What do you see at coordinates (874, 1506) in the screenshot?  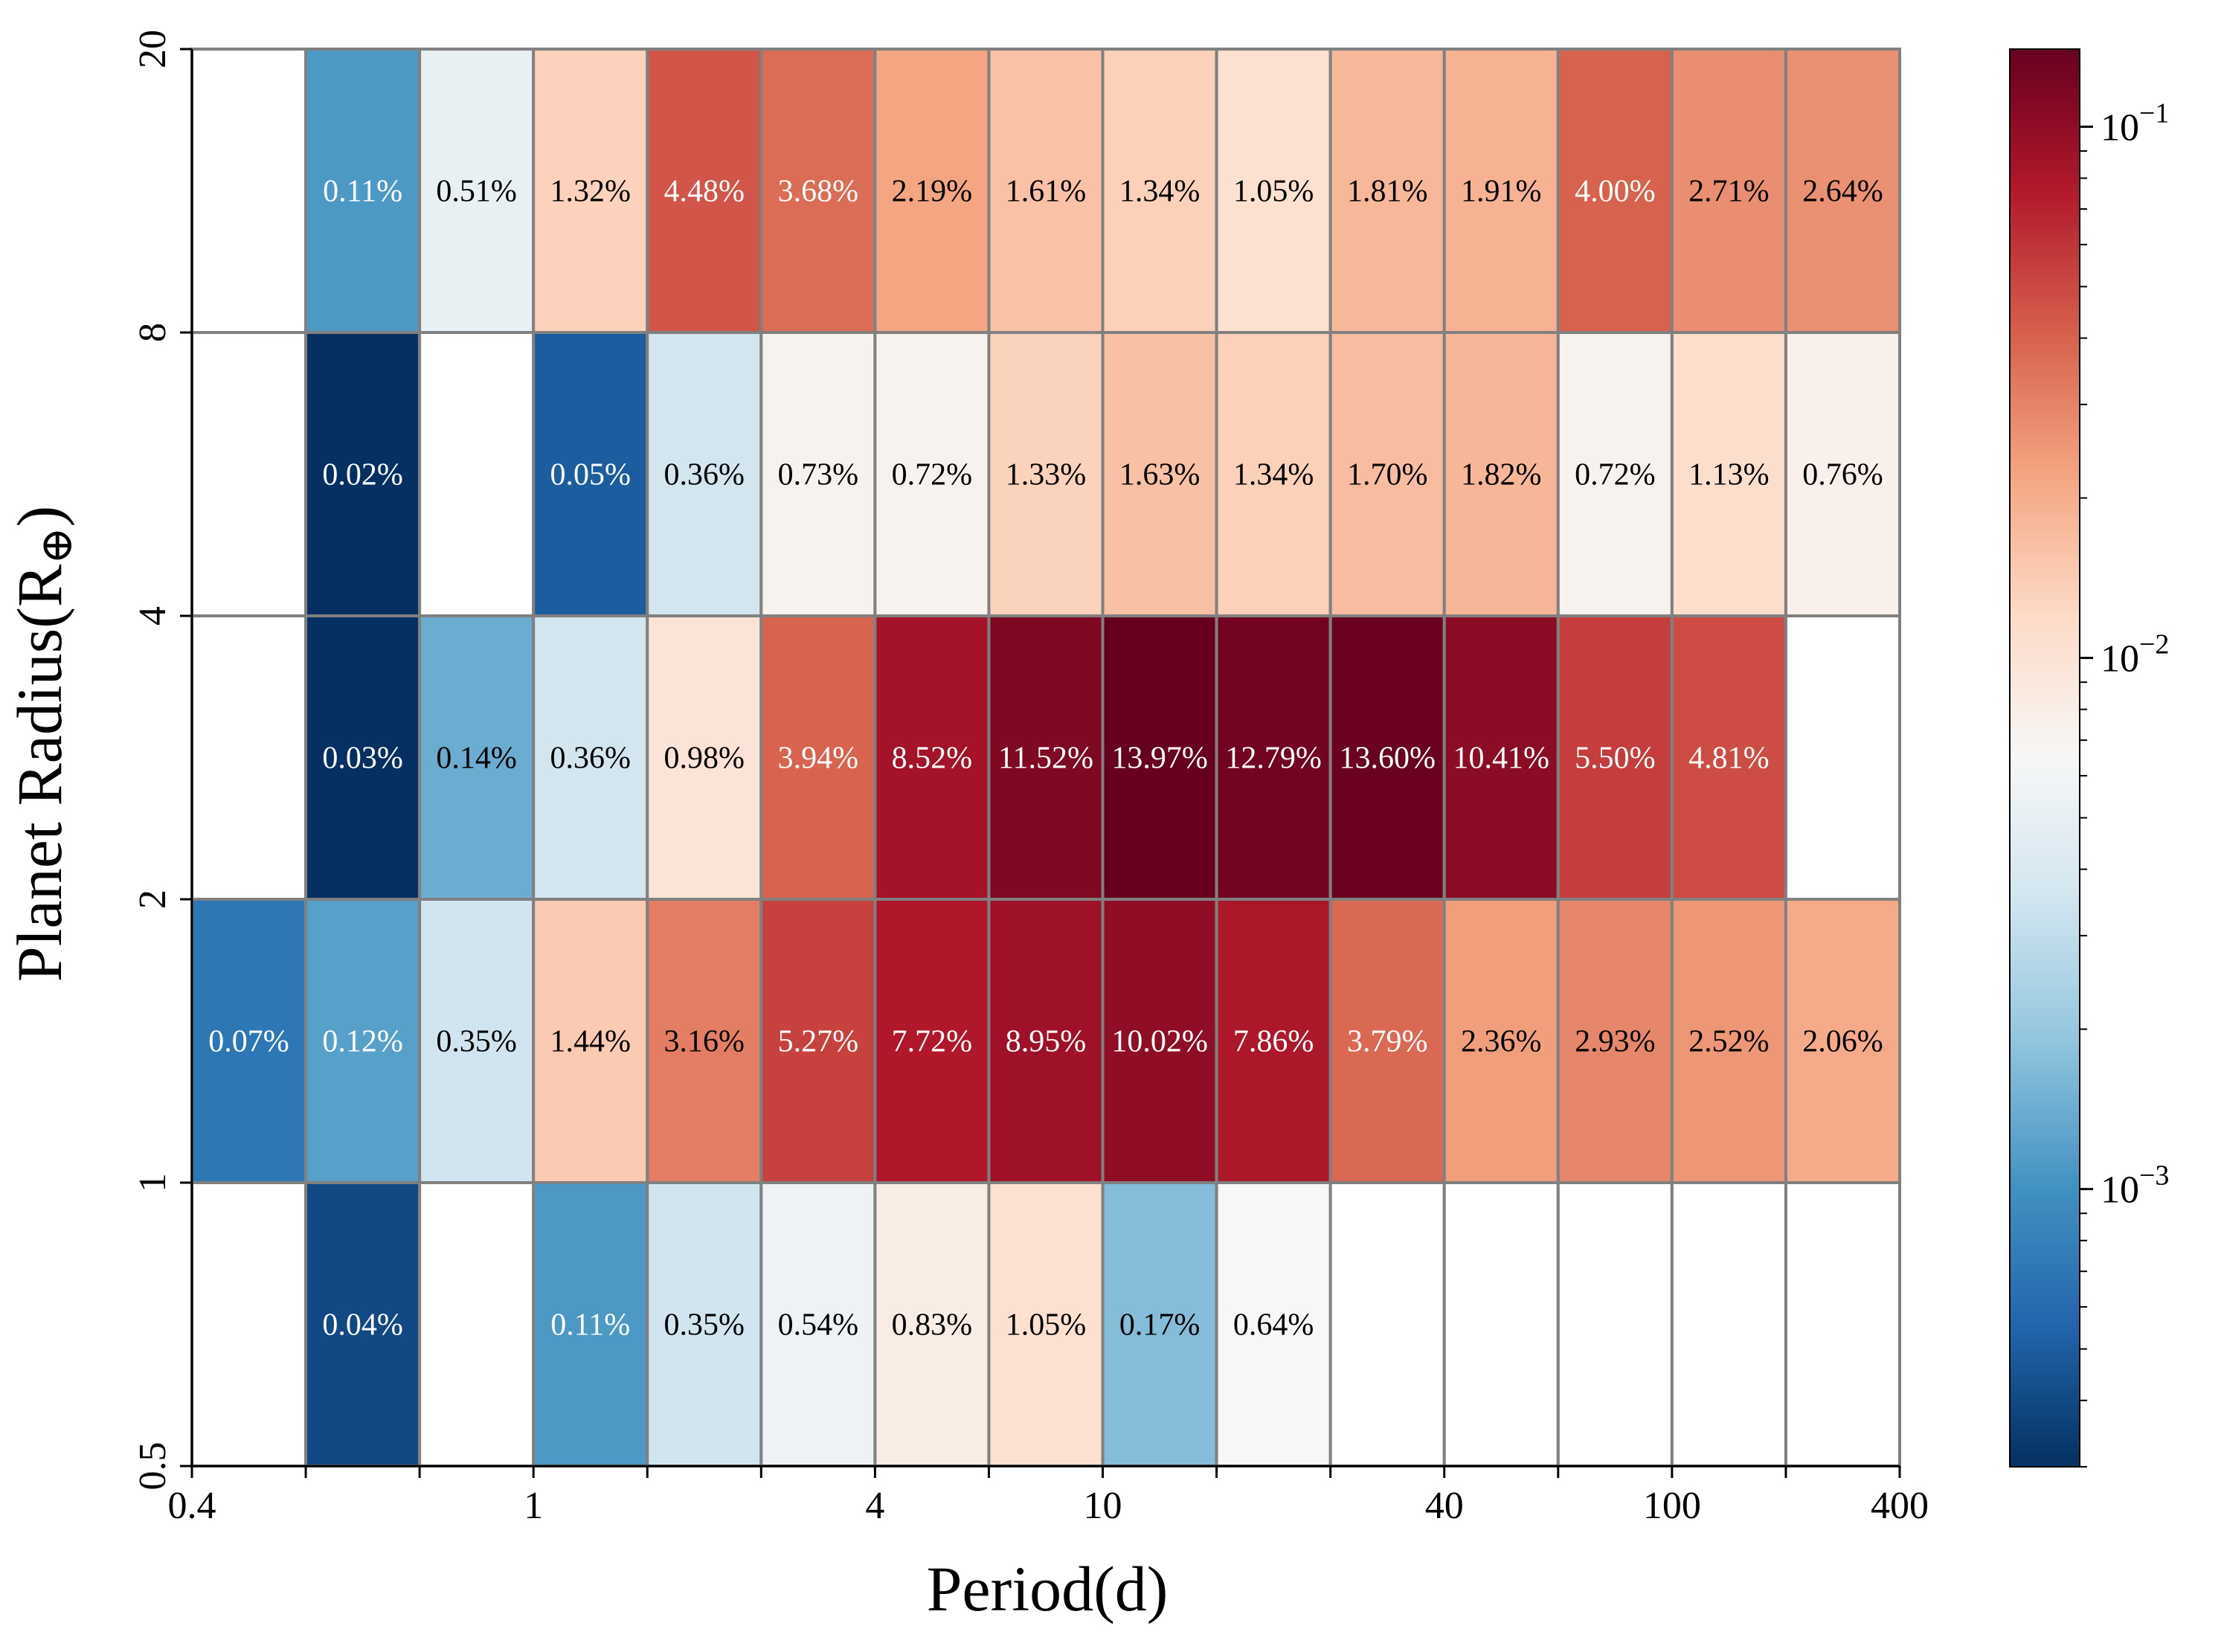 I see `x-tick-label: 4` at bounding box center [874, 1506].